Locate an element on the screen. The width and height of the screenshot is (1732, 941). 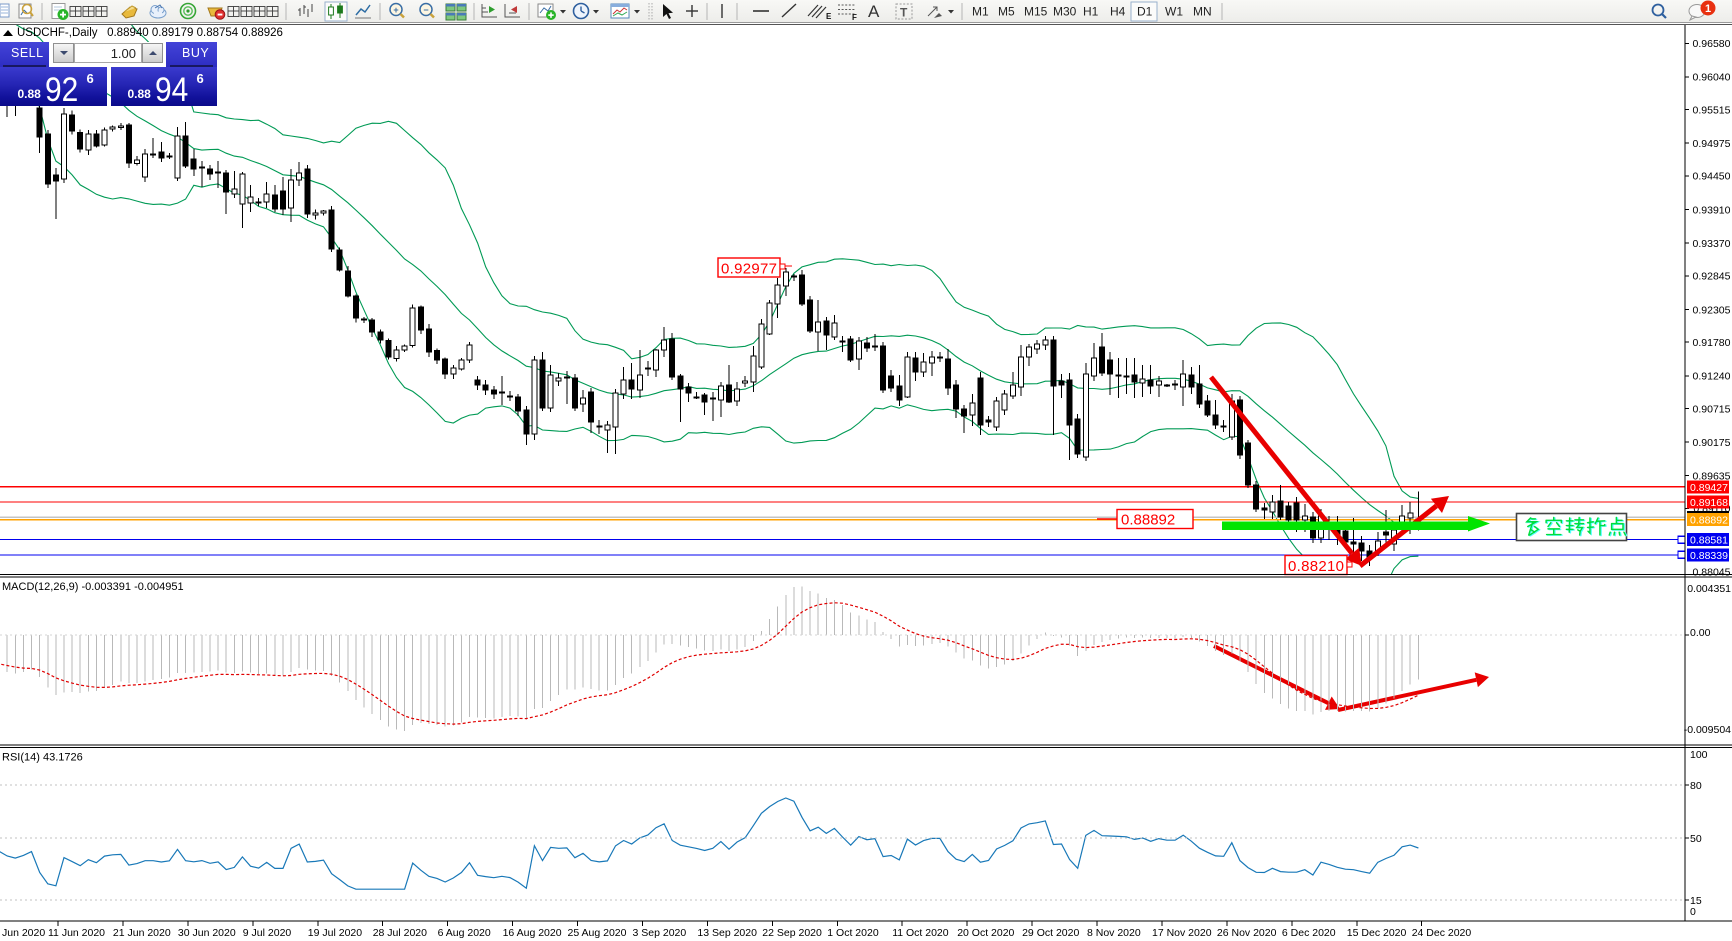
svg-text: 17 Nov 2020 is located at coordinates (1182, 933).